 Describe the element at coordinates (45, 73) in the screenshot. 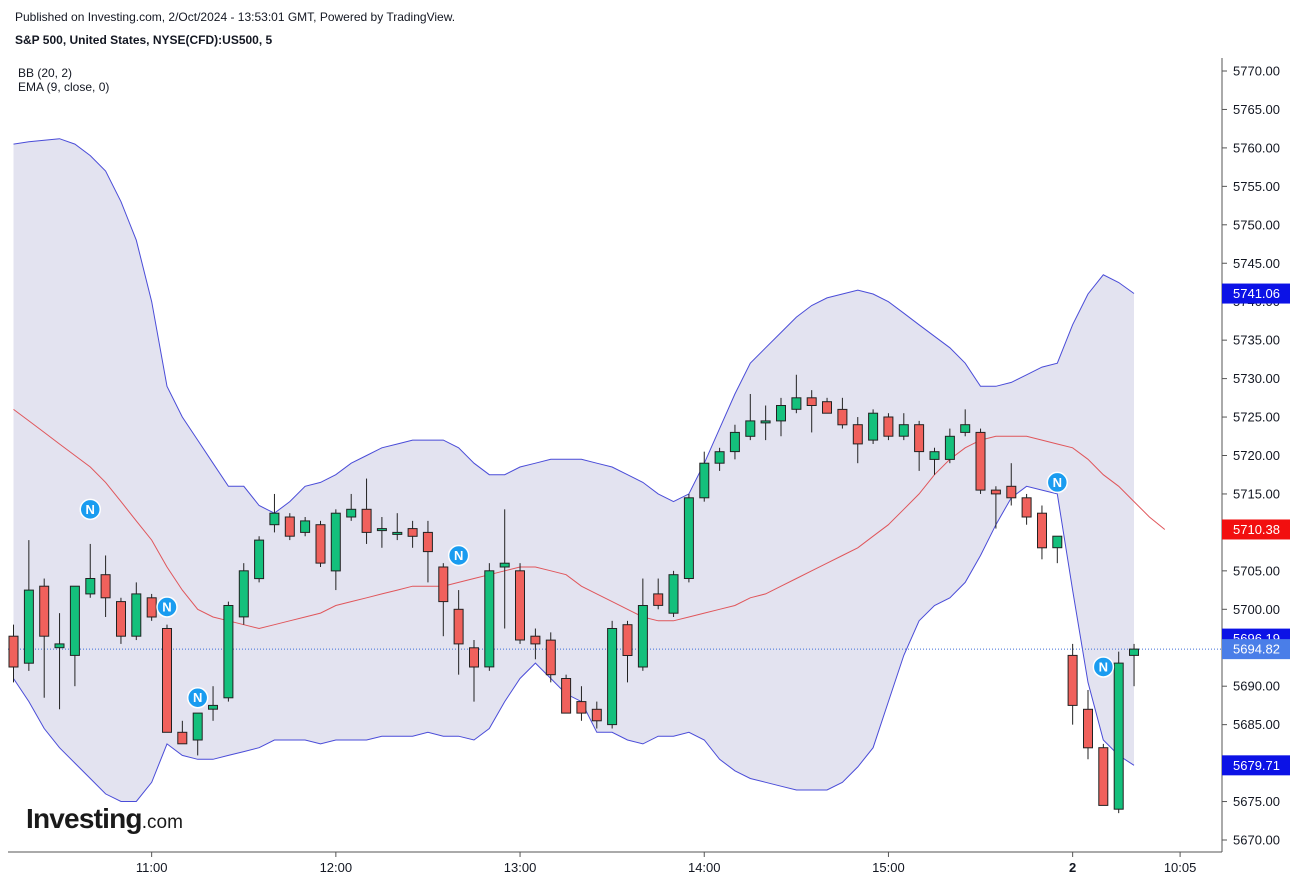

I see `indicator-bb-legend: BB (20, 2)` at that location.